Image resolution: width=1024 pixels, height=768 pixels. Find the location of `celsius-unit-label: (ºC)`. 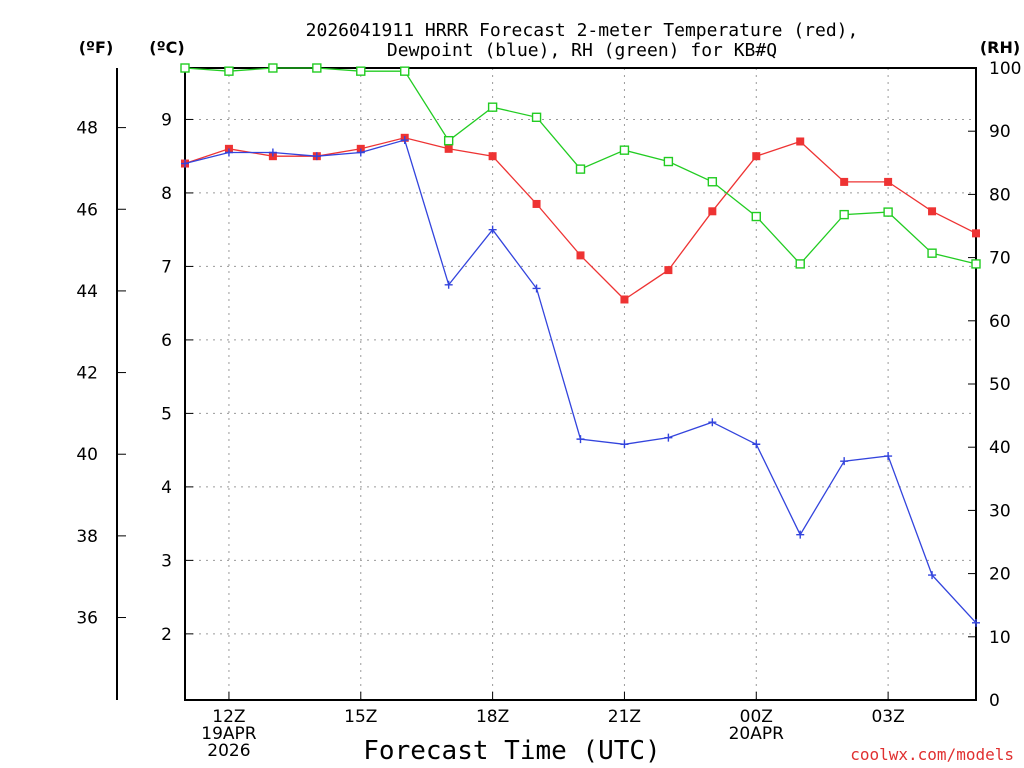

celsius-unit-label: (ºC) is located at coordinates (166, 47).